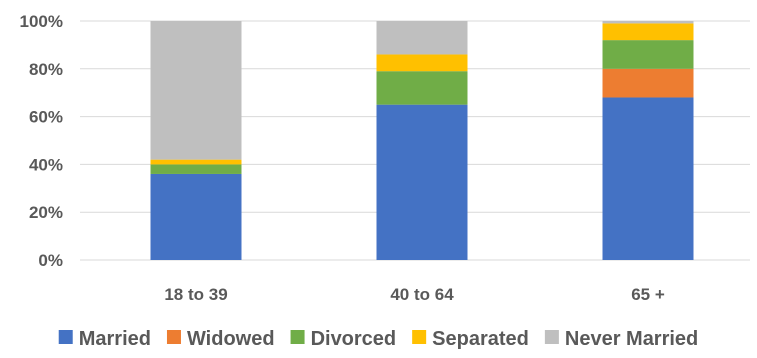 Image resolution: width=757 pixels, height=358 pixels. I want to click on legend-item: Divorced, so click(343, 339).